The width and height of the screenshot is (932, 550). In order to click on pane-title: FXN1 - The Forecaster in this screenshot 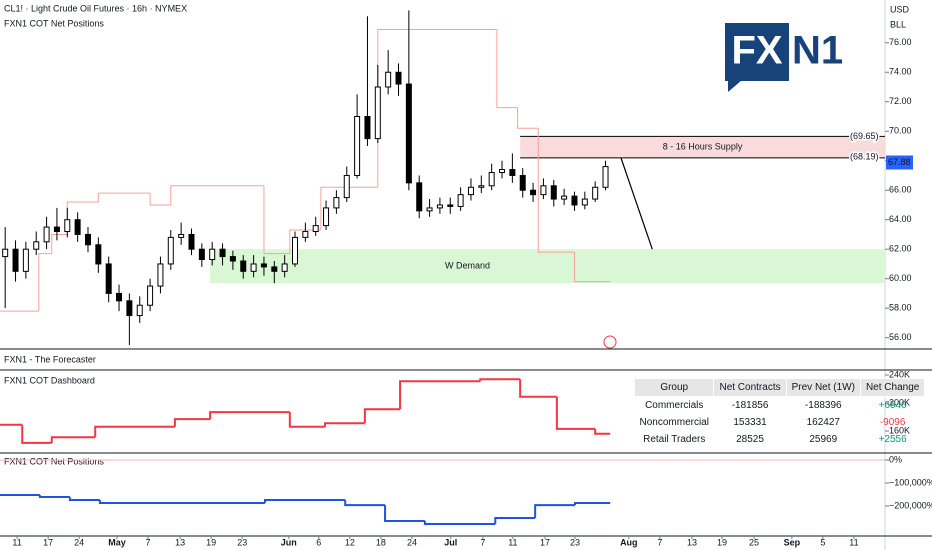, I will do `click(50, 359)`.